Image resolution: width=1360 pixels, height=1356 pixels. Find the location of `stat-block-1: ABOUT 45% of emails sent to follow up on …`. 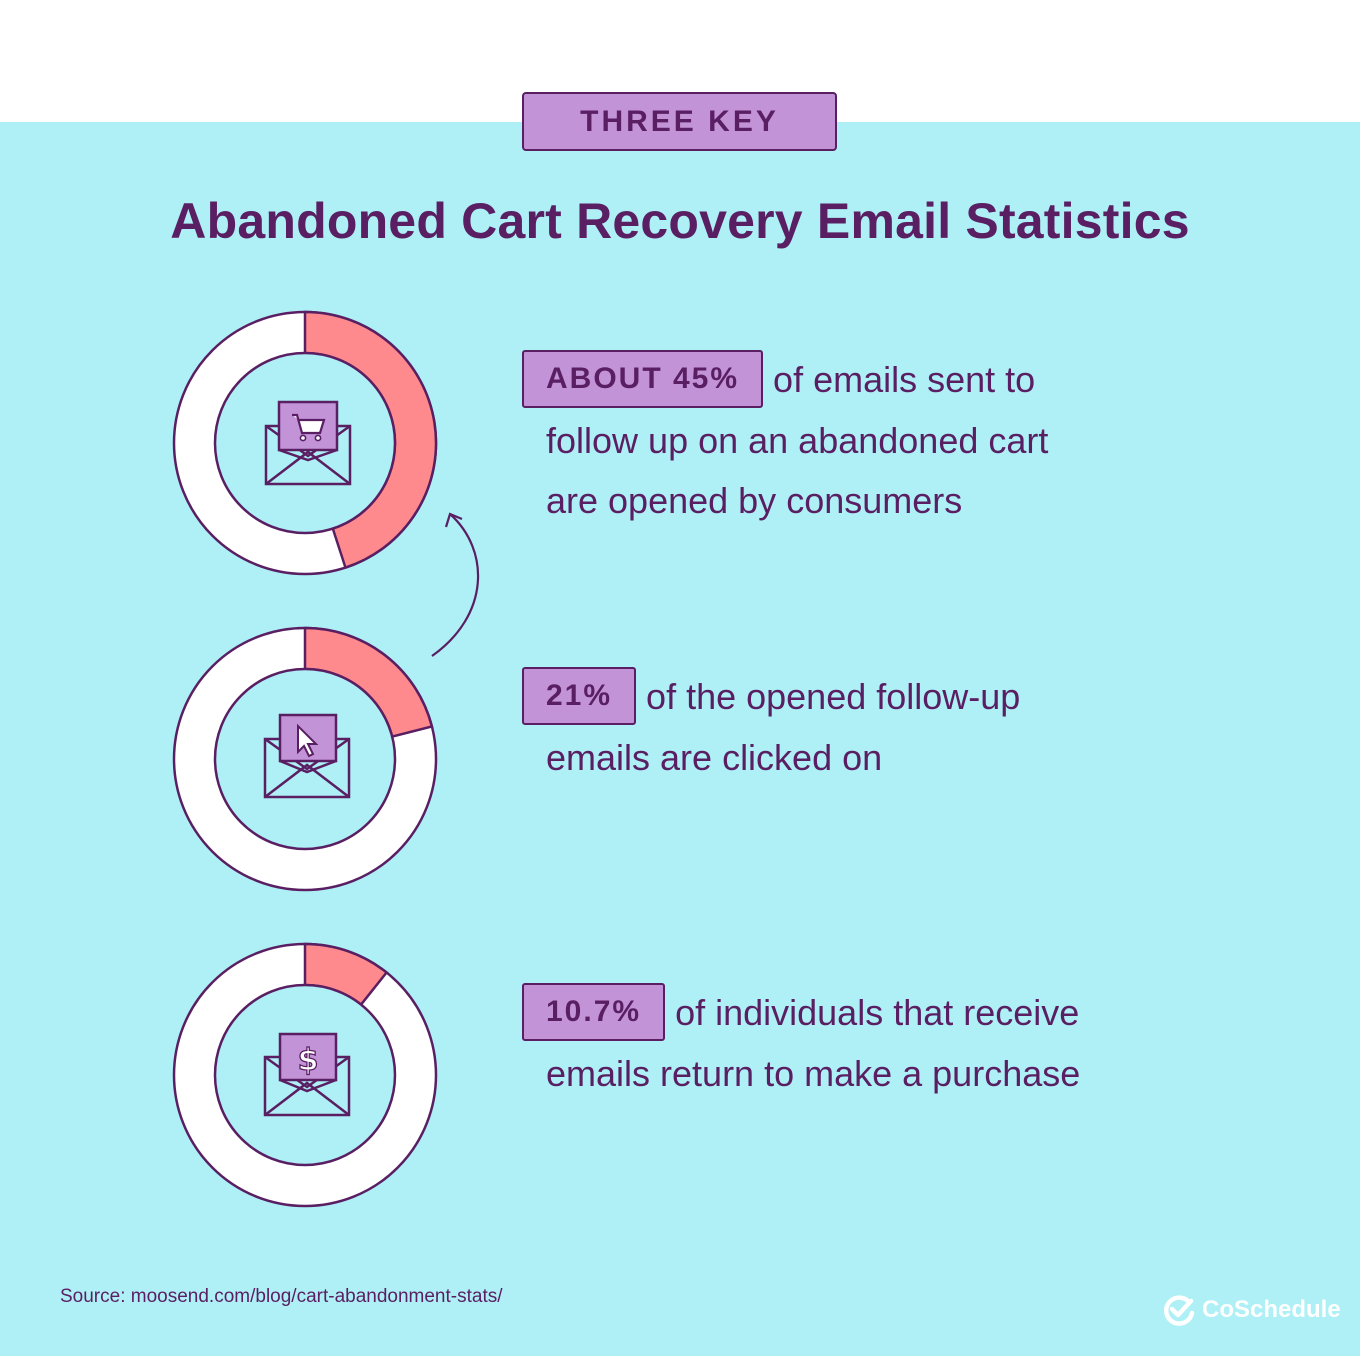

stat-block-1: ABOUT 45% of emails sent to follow up on … is located at coordinates (872, 440).